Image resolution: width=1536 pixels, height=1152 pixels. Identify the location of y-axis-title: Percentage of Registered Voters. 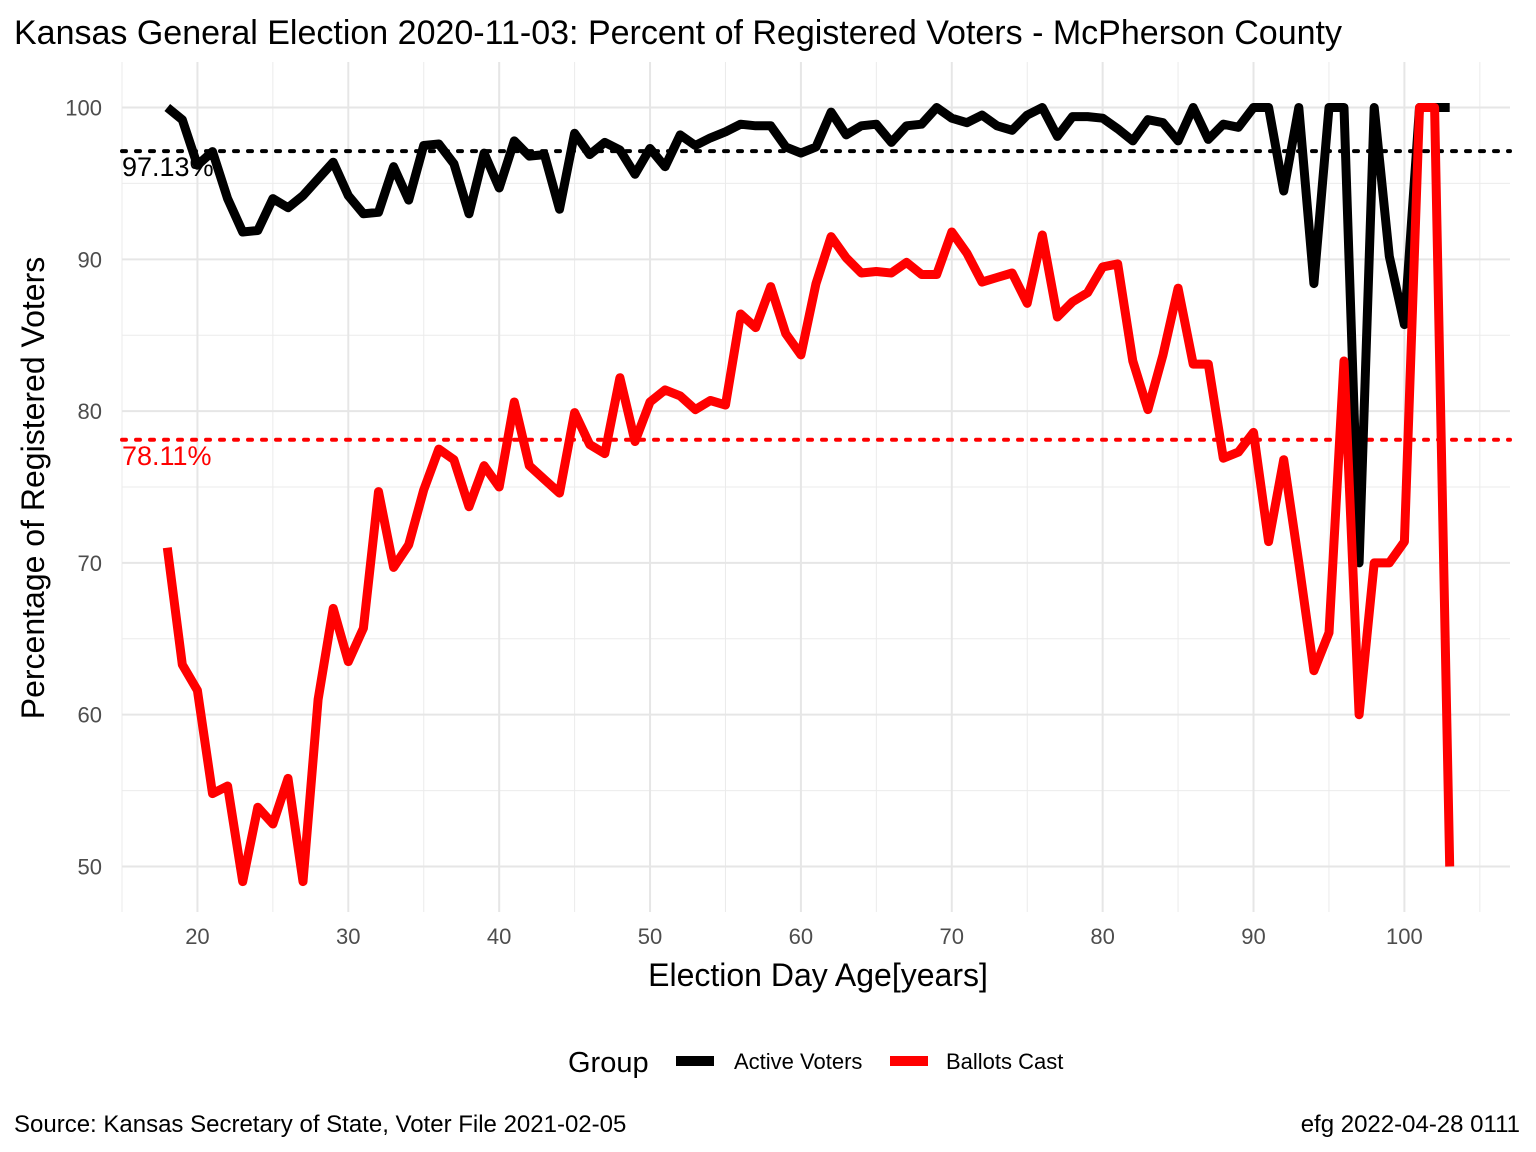
(33, 488).